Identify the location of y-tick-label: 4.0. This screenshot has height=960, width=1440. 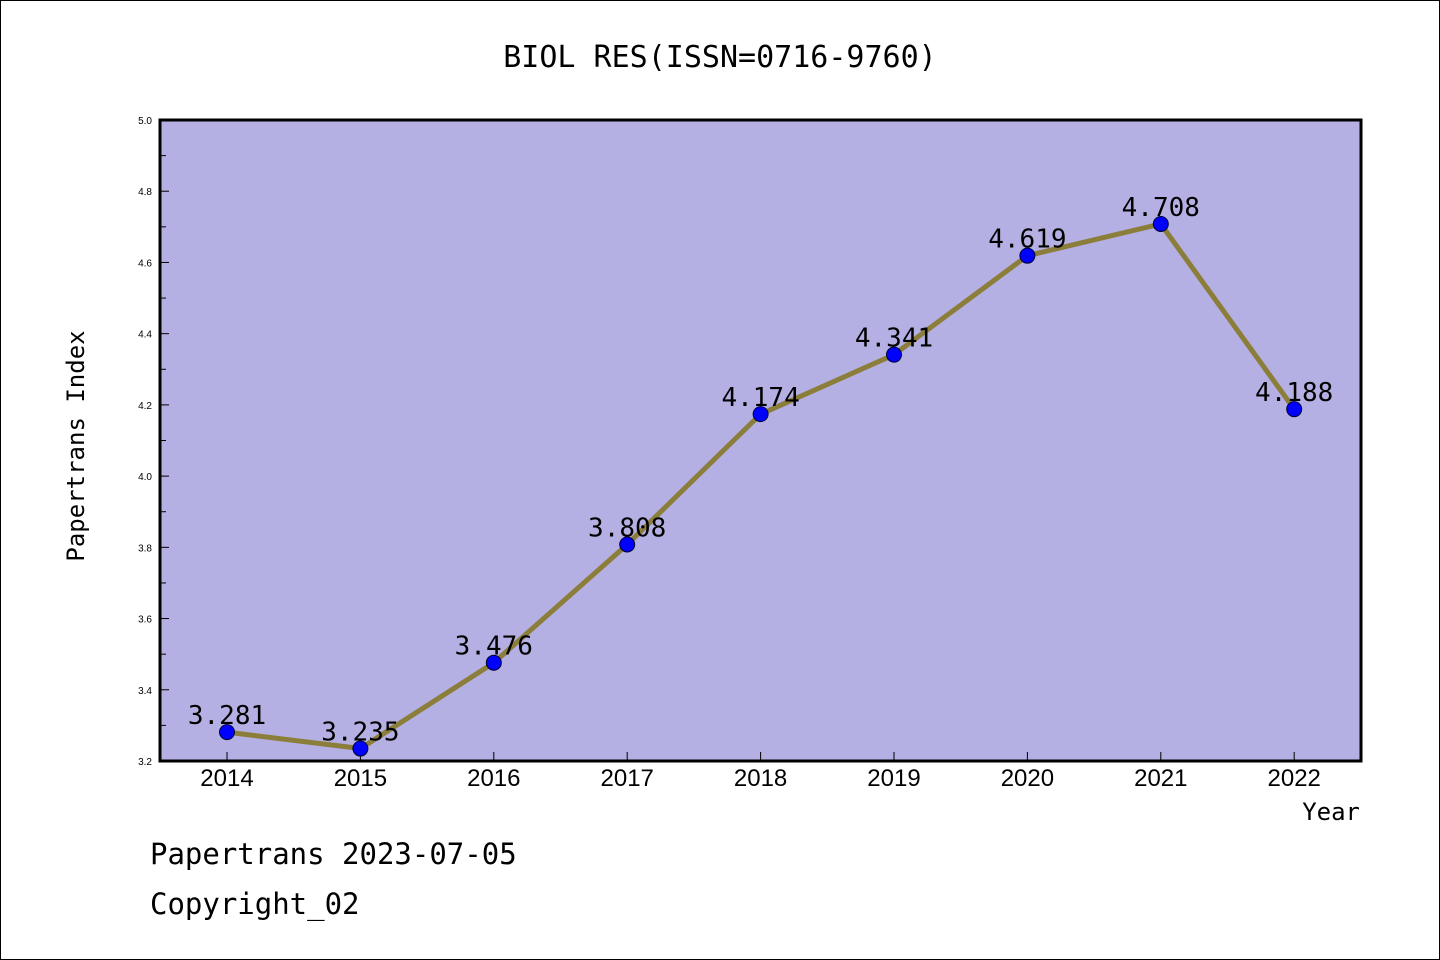
(145, 477).